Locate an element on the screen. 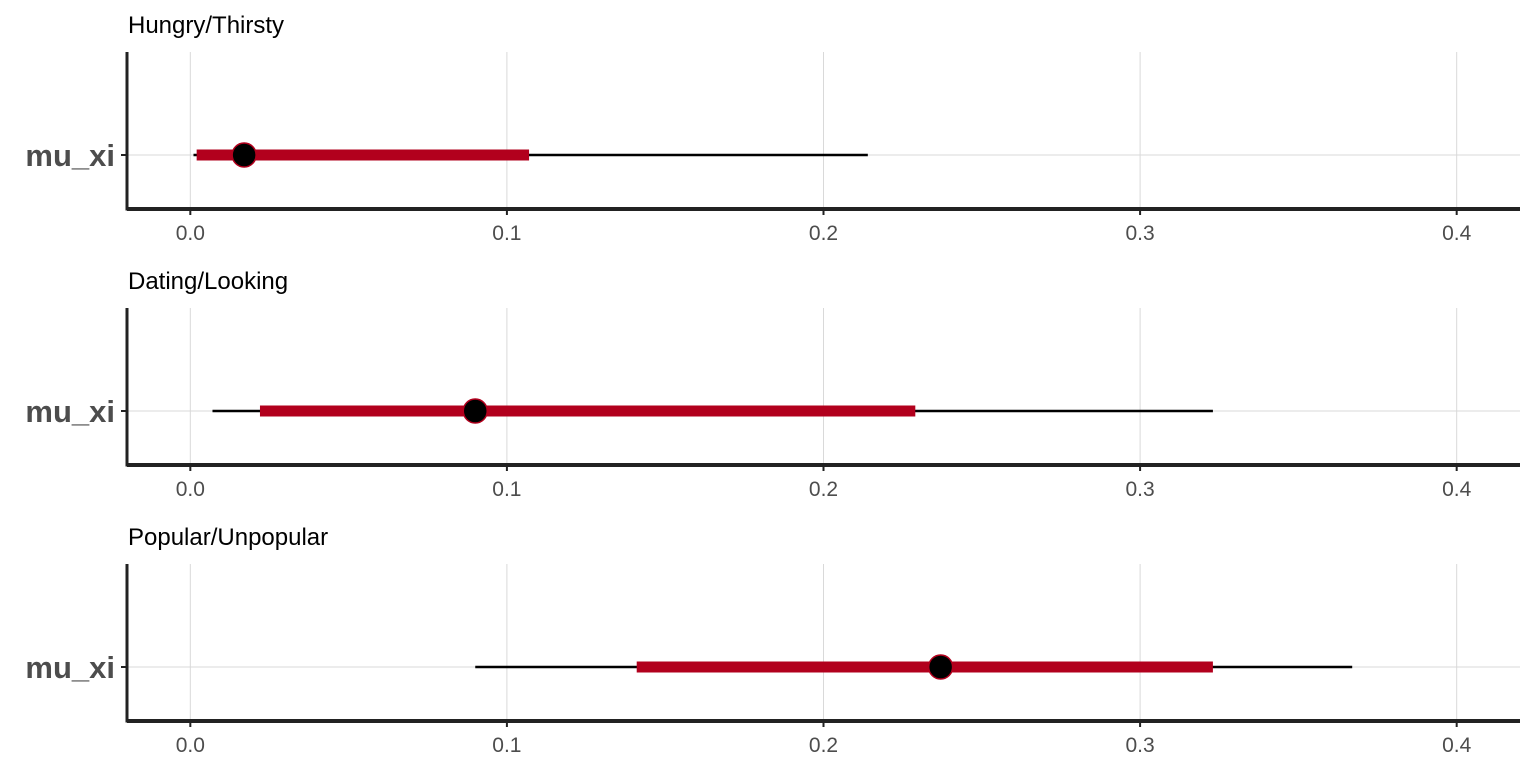 The height and width of the screenshot is (768, 1536). panel-title: Popular/Unpopular is located at coordinates (228, 537).